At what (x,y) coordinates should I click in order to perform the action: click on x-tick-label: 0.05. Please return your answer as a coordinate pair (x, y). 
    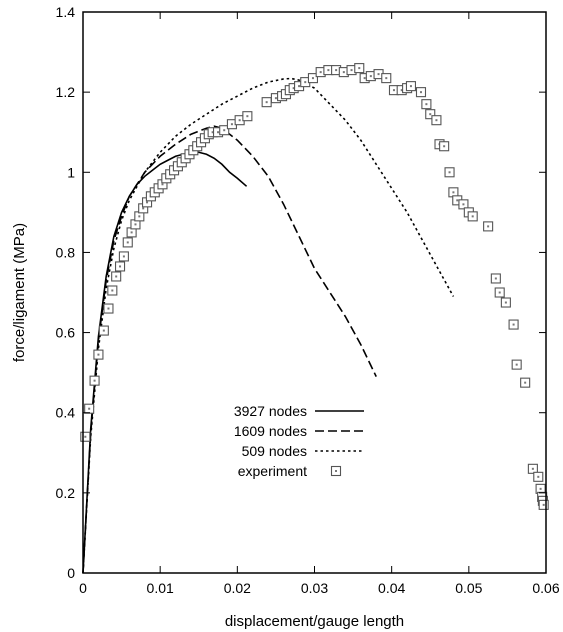
    Looking at the image, I should click on (468, 588).